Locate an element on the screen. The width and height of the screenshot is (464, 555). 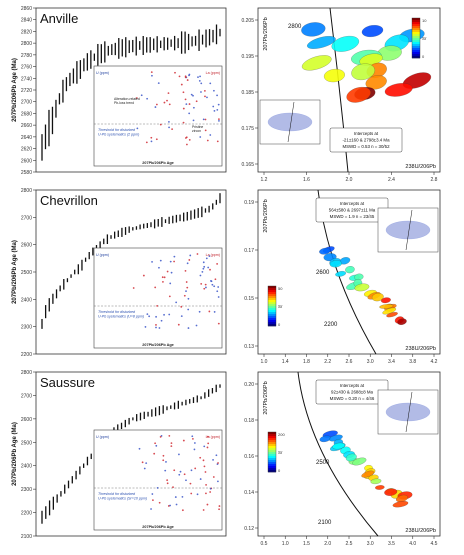
threshold-label-1: Threshold for disturbed is located at coordinates (117, 130).